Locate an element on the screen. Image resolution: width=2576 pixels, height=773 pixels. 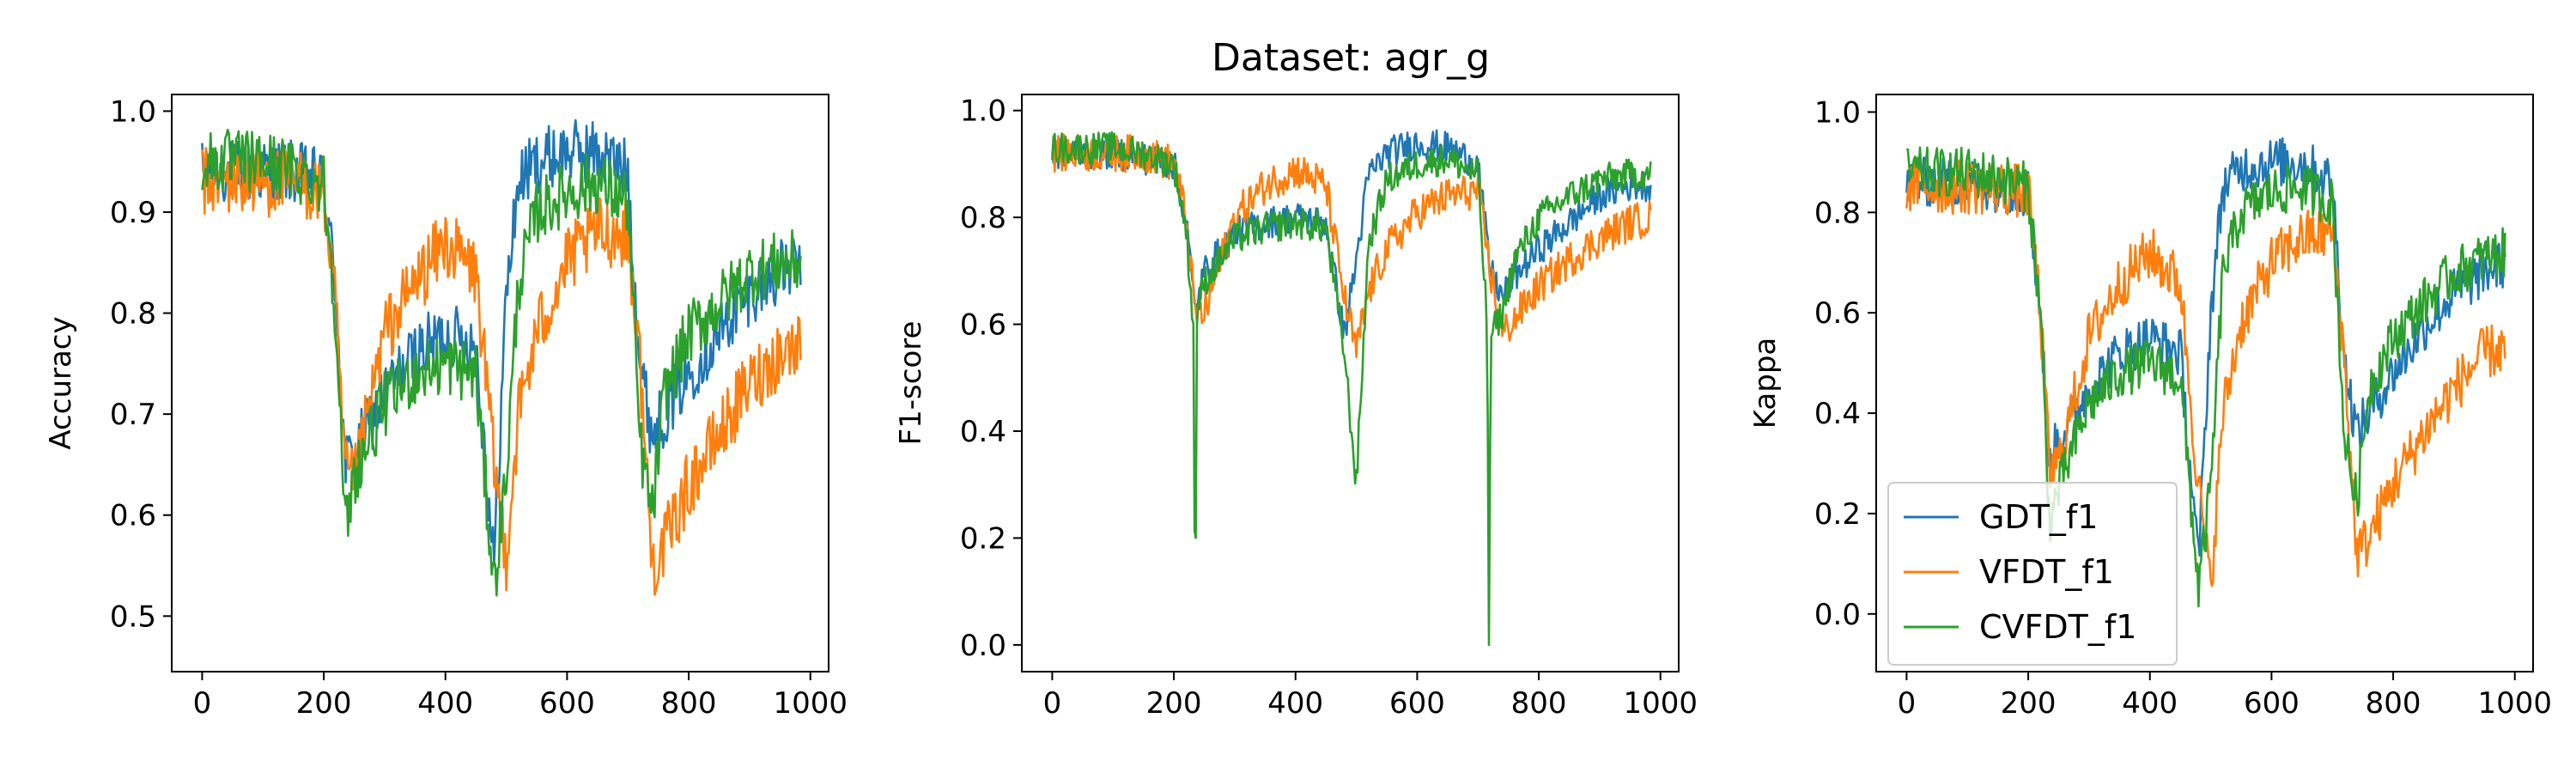
y-axis-label: Accuracy is located at coordinates (61, 382).